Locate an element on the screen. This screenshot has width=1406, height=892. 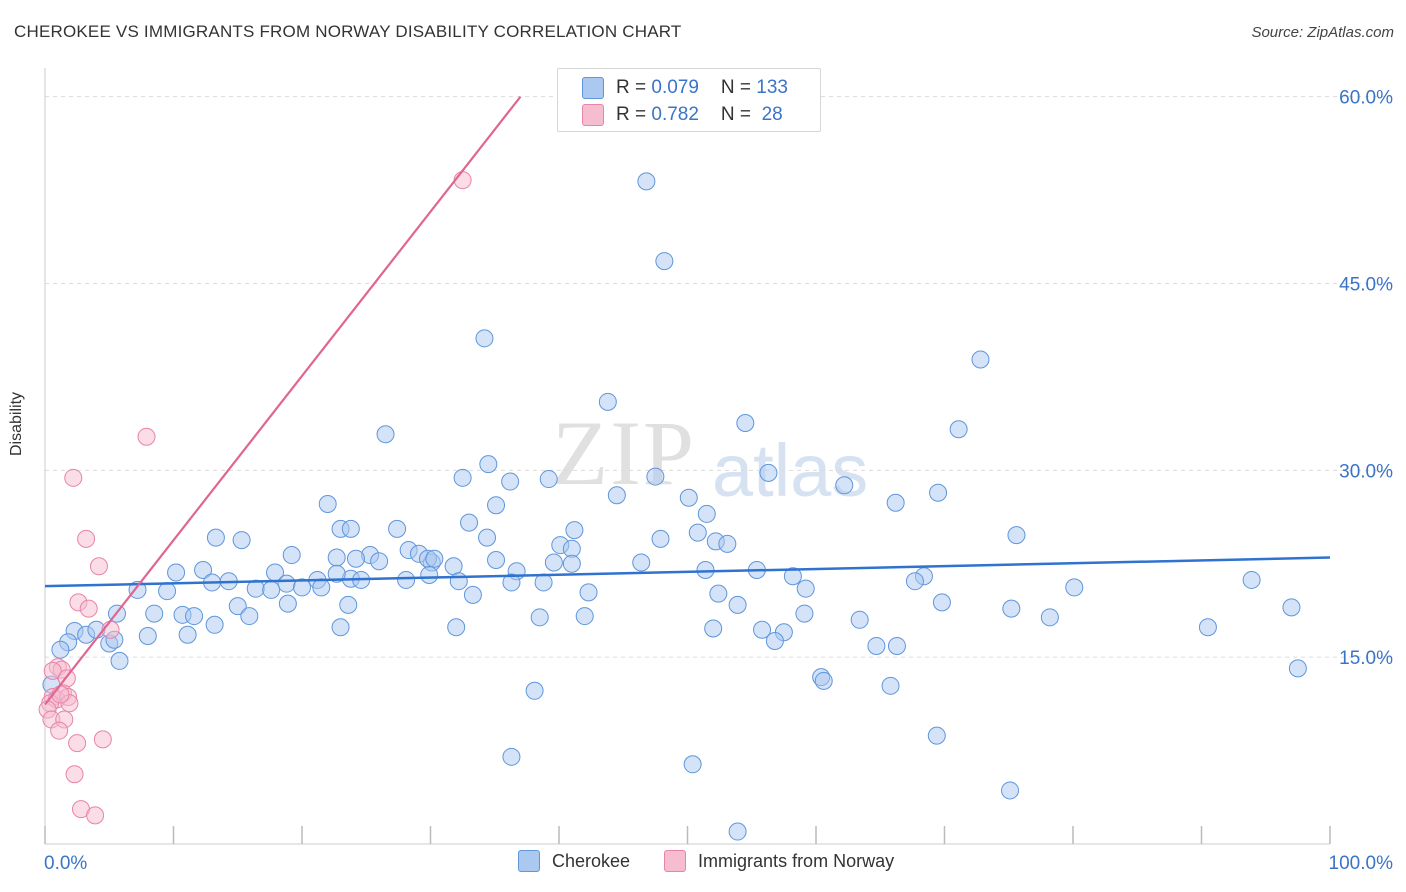
bottom-legend: Cherokee Immigrants from Norway is located at coordinates (723, 861).